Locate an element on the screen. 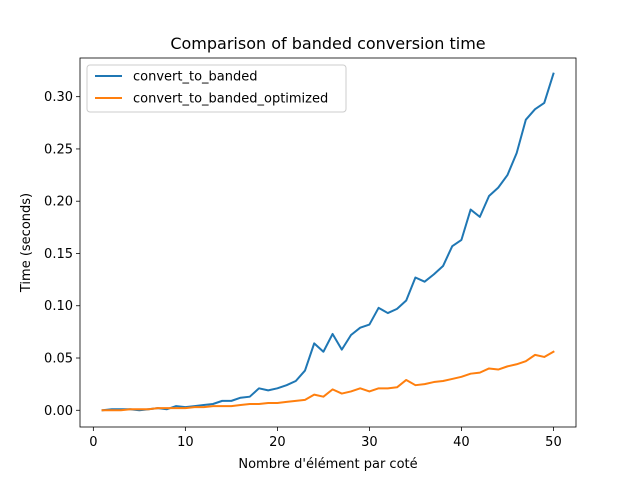 This screenshot has width=640, height=480. y-tick-label: 0.15 is located at coordinates (58, 254).